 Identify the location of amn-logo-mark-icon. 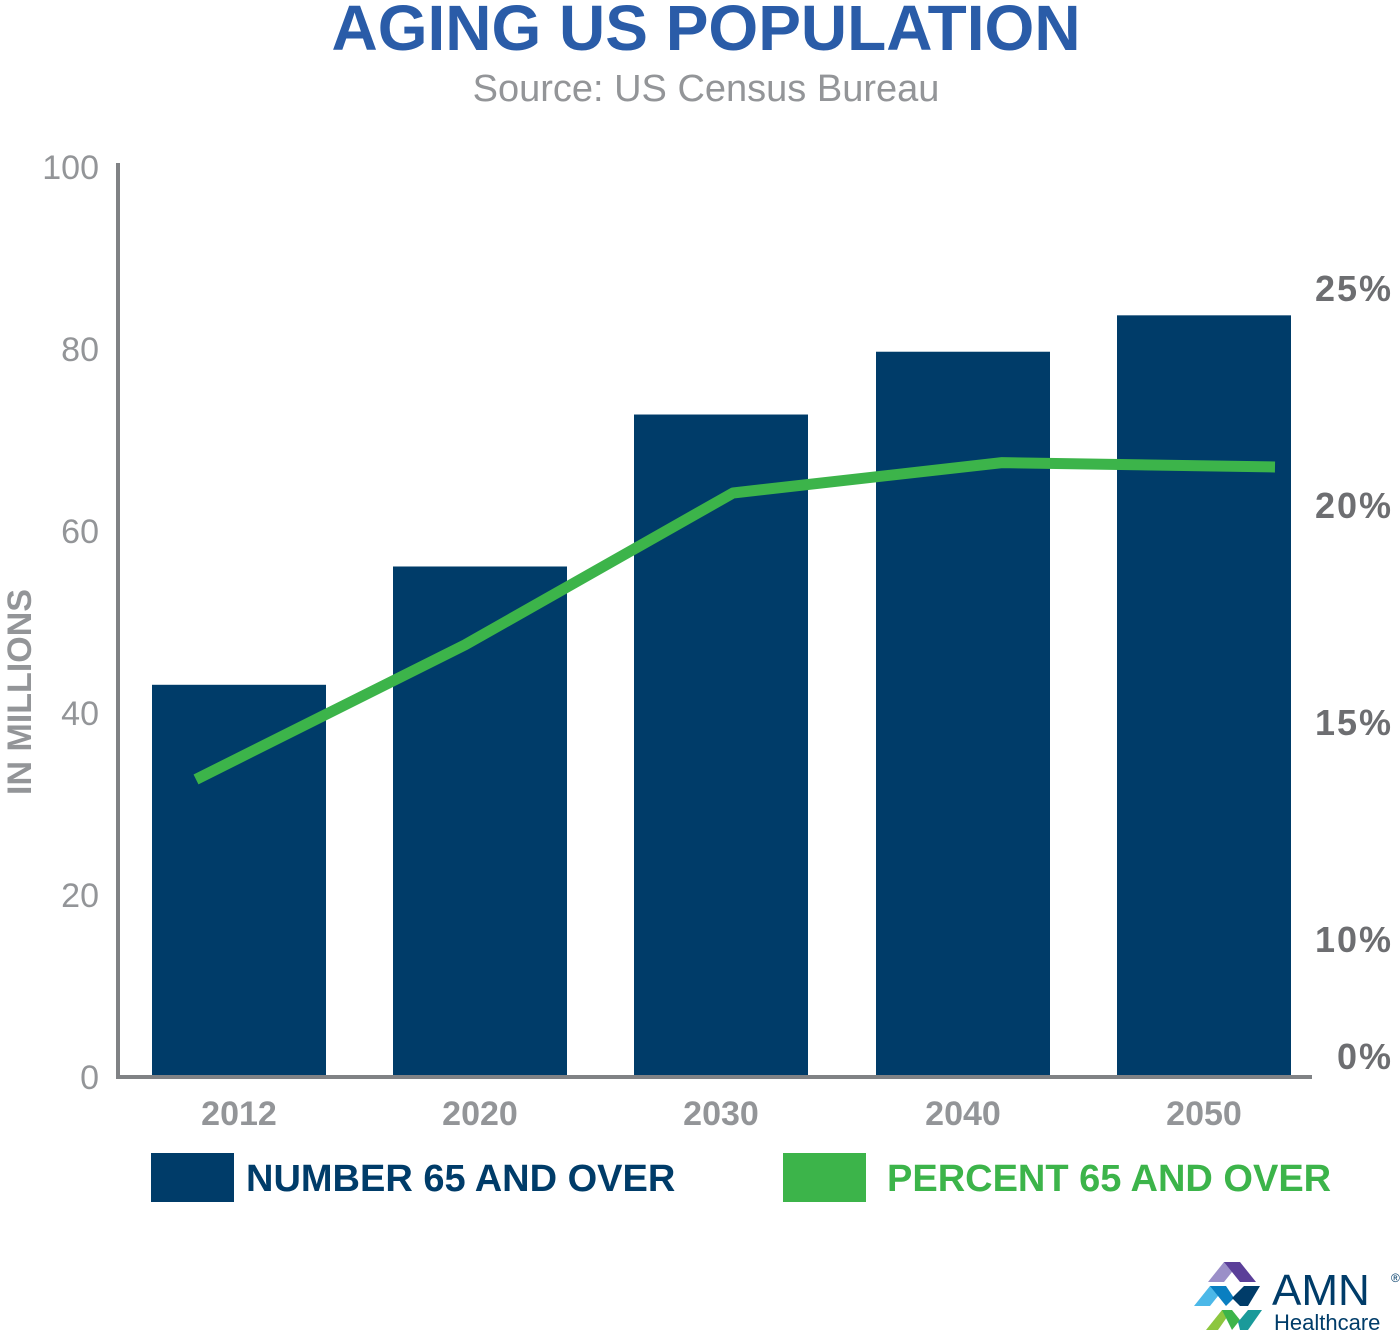
(1228, 1296).